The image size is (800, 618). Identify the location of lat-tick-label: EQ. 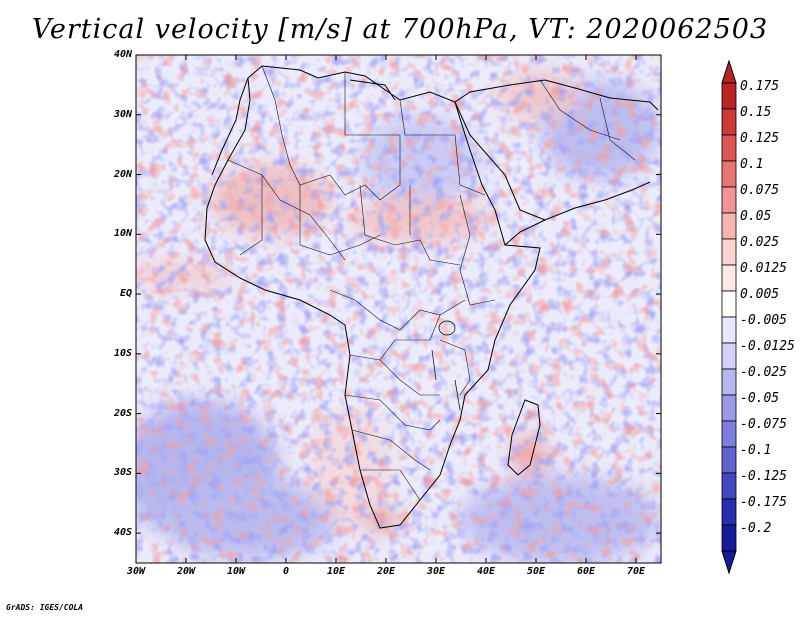
(125, 294).